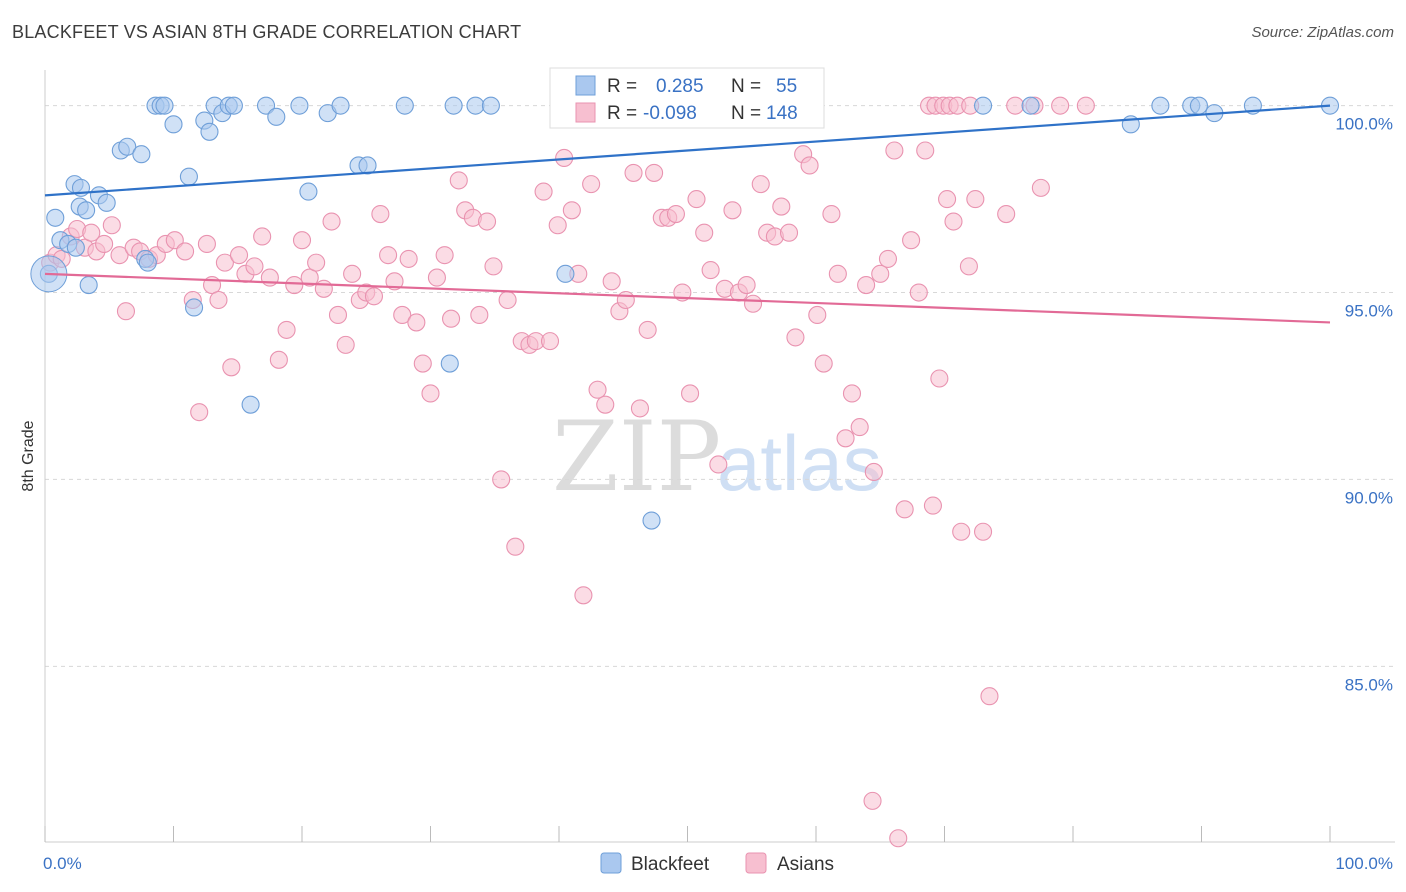 The width and height of the screenshot is (1406, 892). What do you see at coordinates (782, 113) in the screenshot?
I see `stats-n-value-asians: 148` at bounding box center [782, 113].